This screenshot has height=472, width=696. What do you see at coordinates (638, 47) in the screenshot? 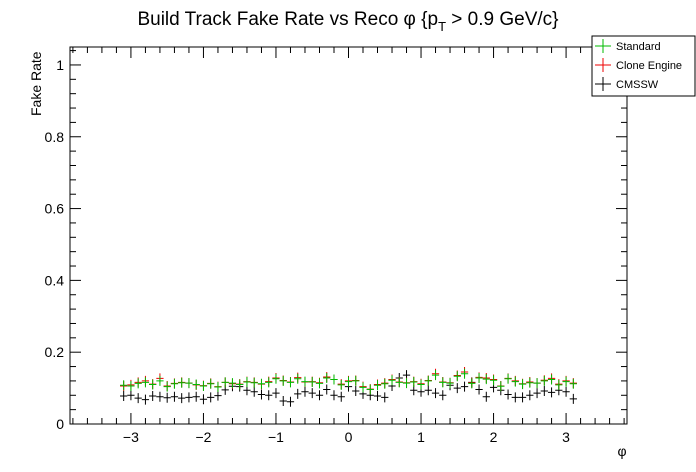
I see `legend-label-standard: Standard` at bounding box center [638, 47].